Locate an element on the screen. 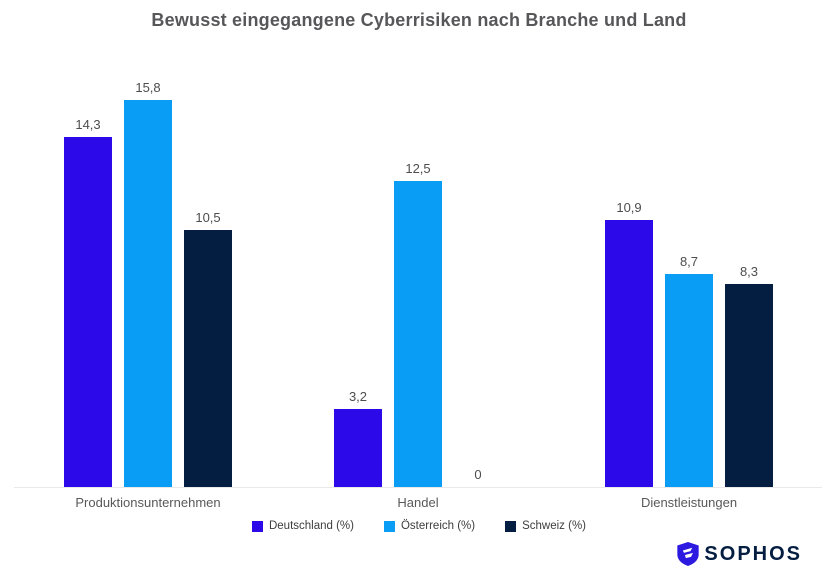 The width and height of the screenshot is (838, 576). bar-value-label: 10,9 is located at coordinates (629, 207).